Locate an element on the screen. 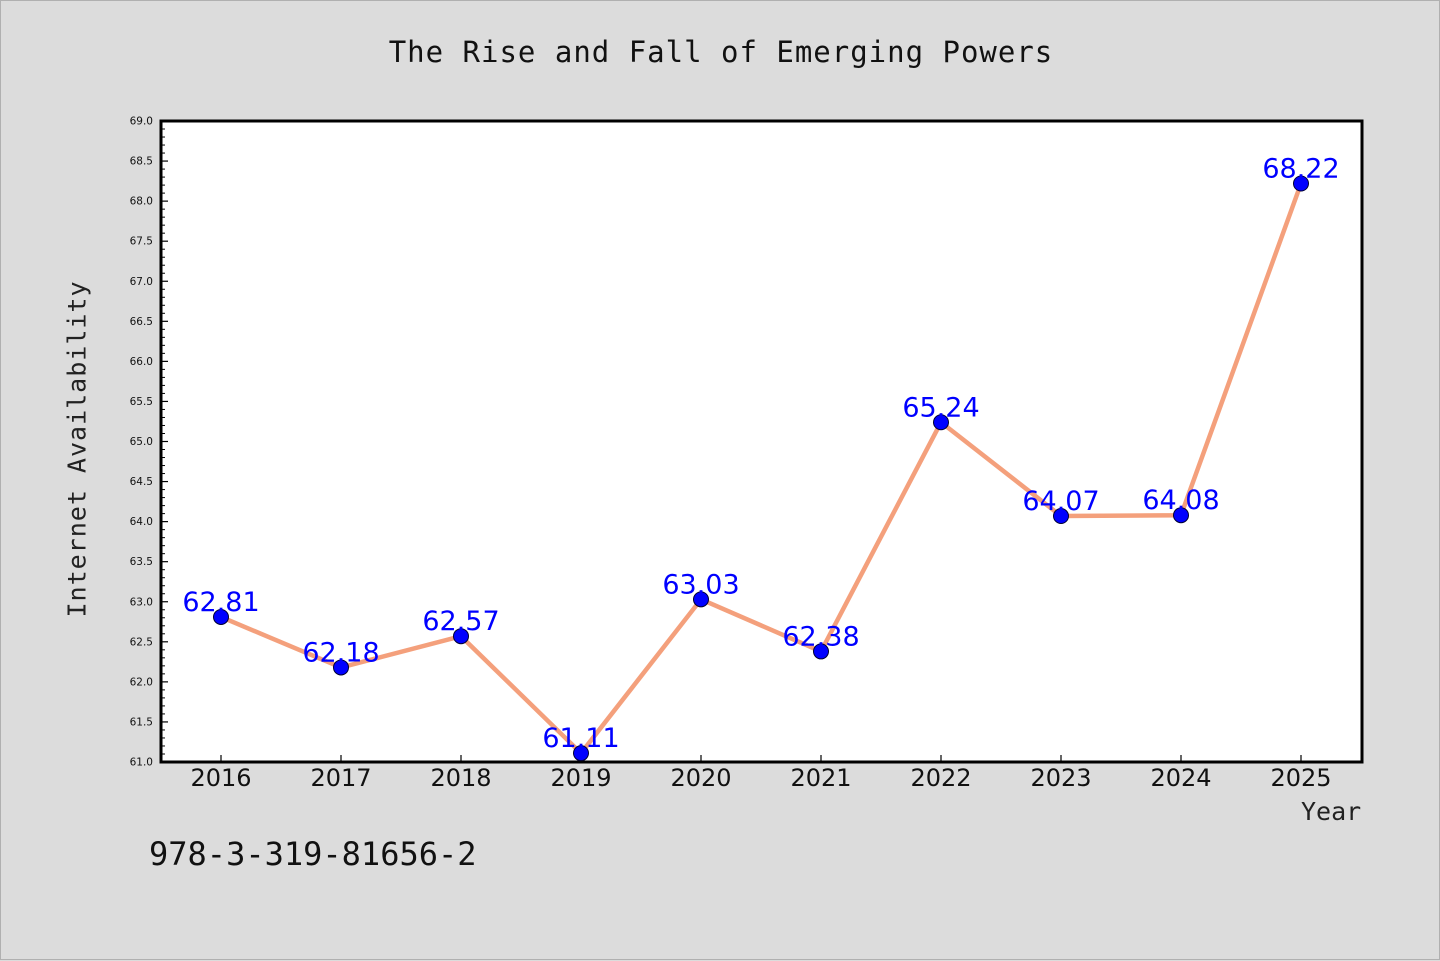  x-tick-label: 2020 is located at coordinates (700, 778).